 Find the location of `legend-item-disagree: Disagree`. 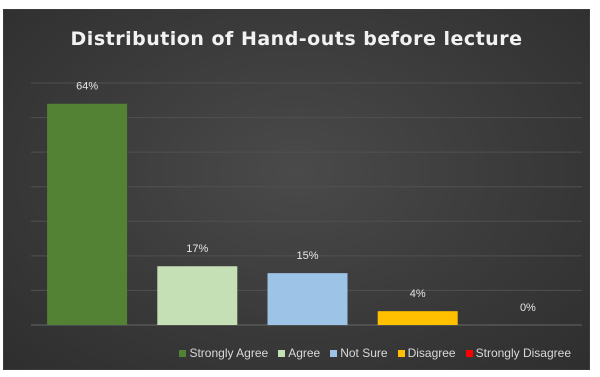

legend-item-disagree: Disagree is located at coordinates (426, 353).